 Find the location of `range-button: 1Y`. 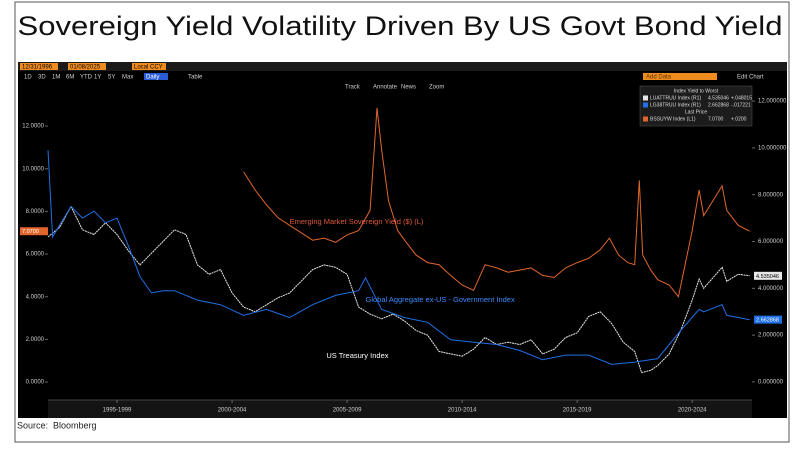

range-button: 1Y is located at coordinates (97, 77).